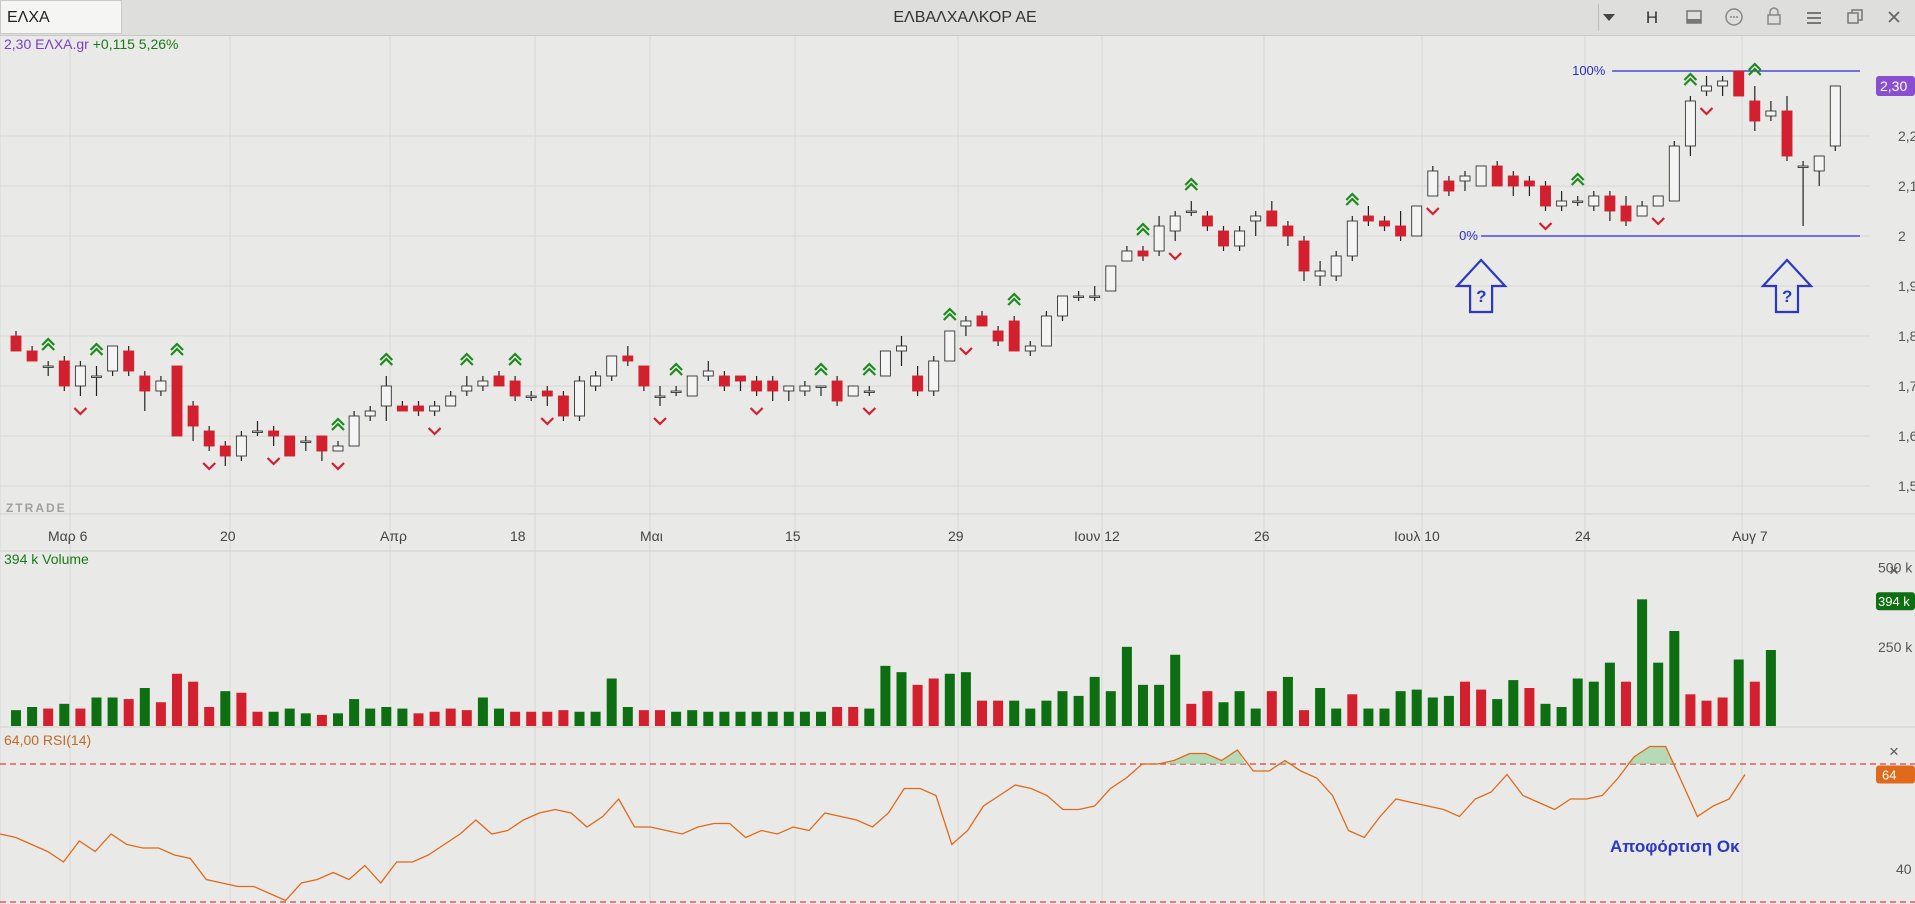 This screenshot has height=904, width=1915. I want to click on lock-icon, so click(1774, 17).